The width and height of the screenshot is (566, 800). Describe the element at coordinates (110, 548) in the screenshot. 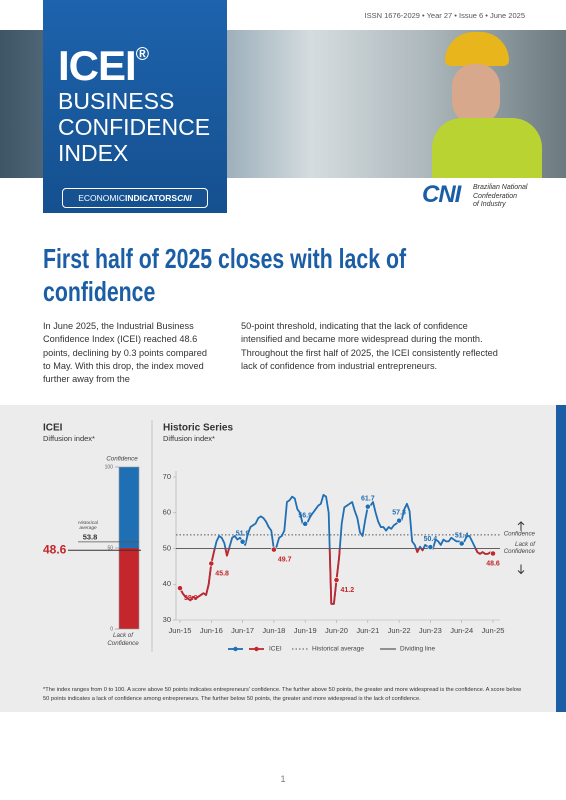

I see `gauge-tick-label: 50` at that location.